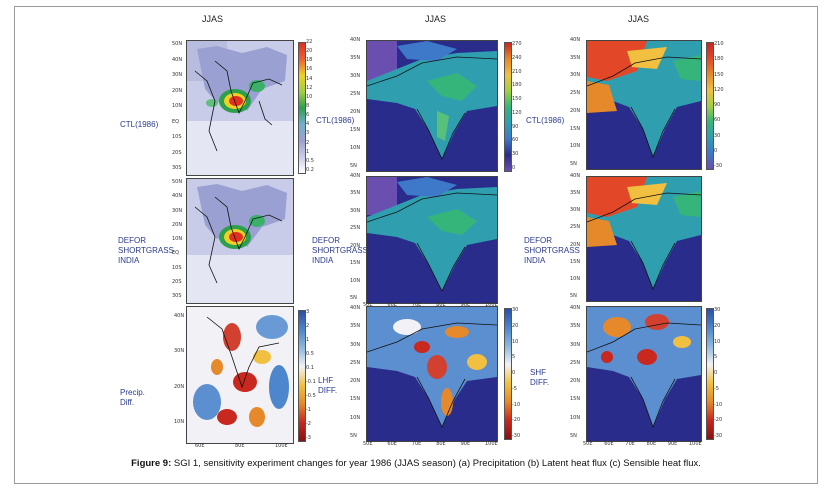 The image size is (832, 488). What do you see at coordinates (517, 112) in the screenshot?
I see `colorbar-tick-label: 120` at bounding box center [517, 112].